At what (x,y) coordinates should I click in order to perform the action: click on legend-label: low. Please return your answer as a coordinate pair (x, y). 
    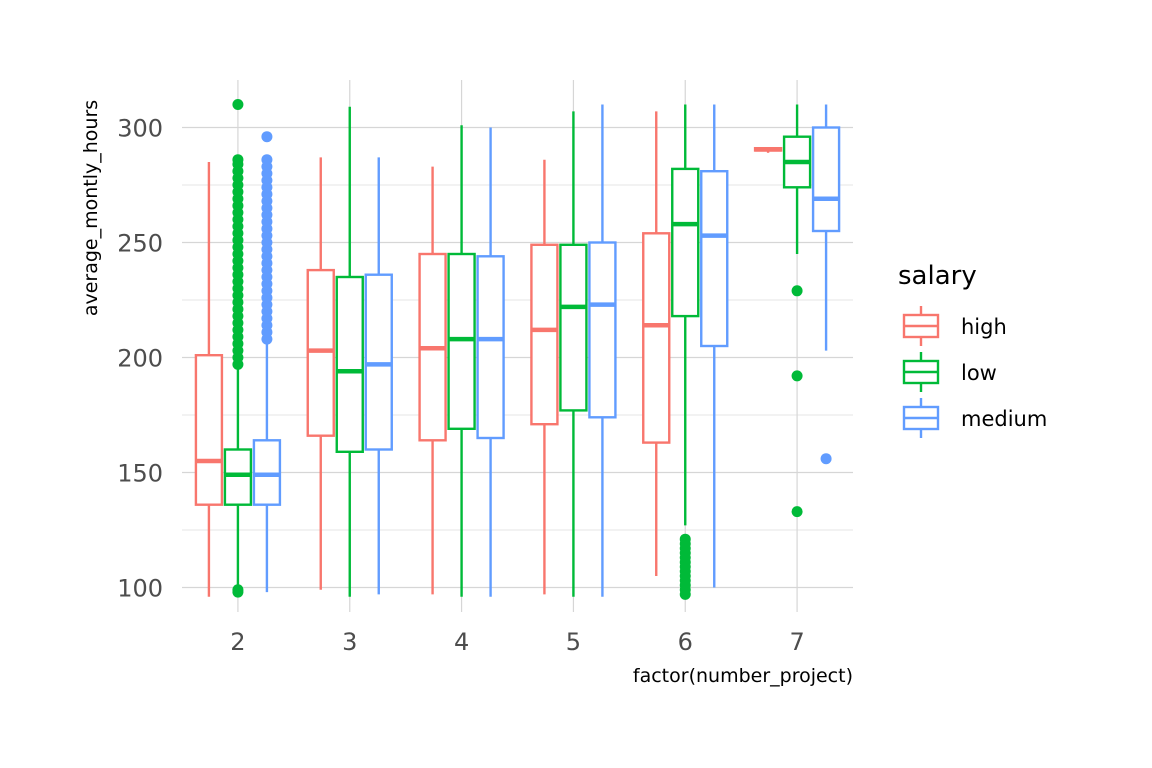
    Looking at the image, I should click on (979, 373).